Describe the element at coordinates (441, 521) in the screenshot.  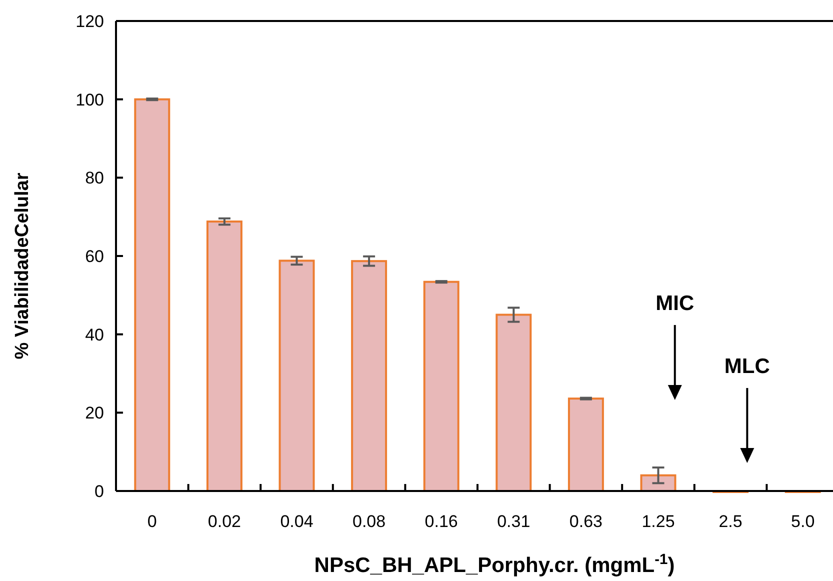
I see `x-tick-label: 0.16` at that location.